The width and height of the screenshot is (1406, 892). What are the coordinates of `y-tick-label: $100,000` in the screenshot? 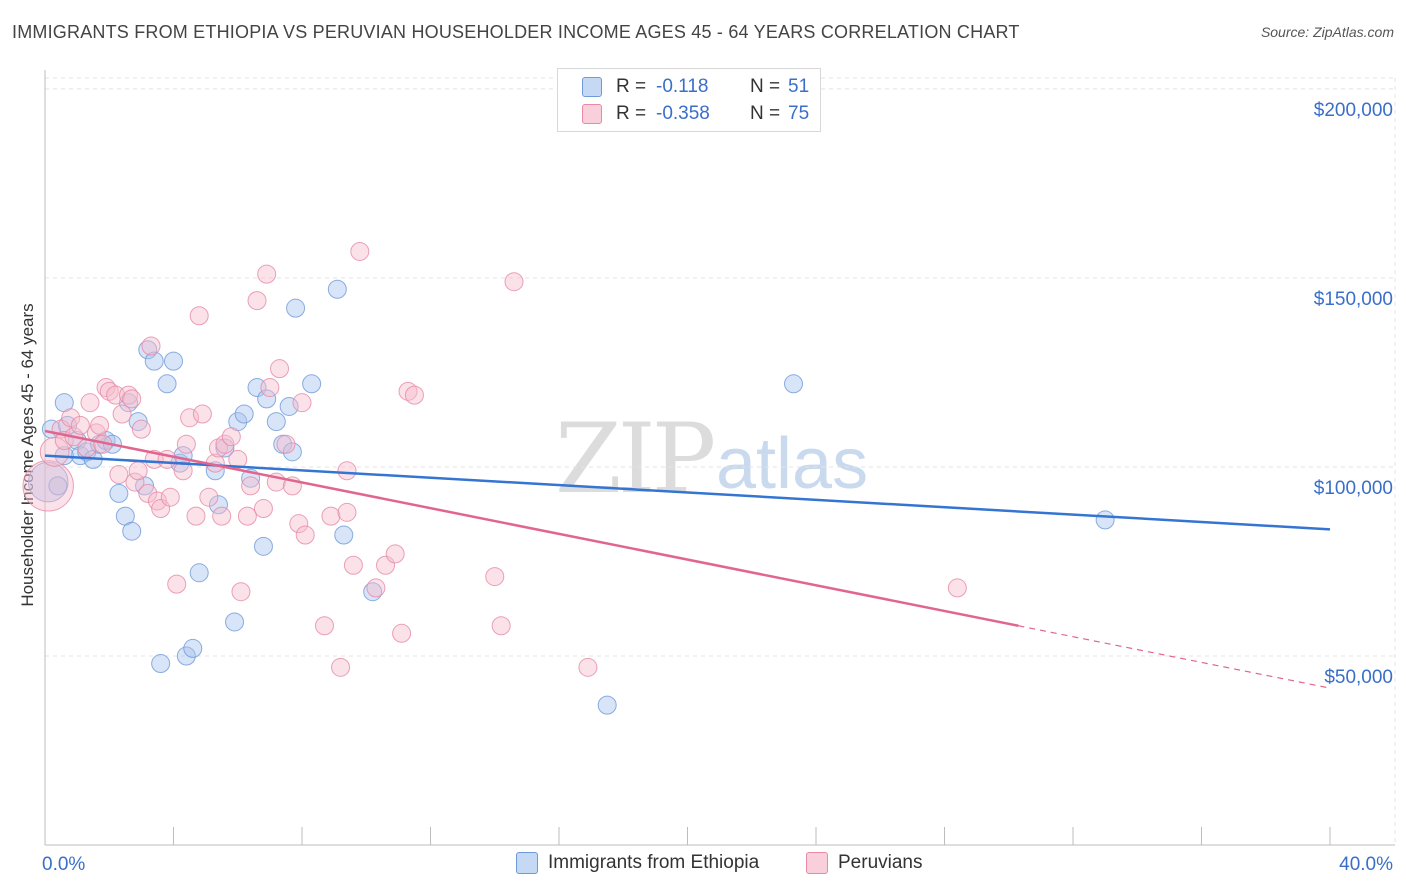 It's located at (1353, 488).